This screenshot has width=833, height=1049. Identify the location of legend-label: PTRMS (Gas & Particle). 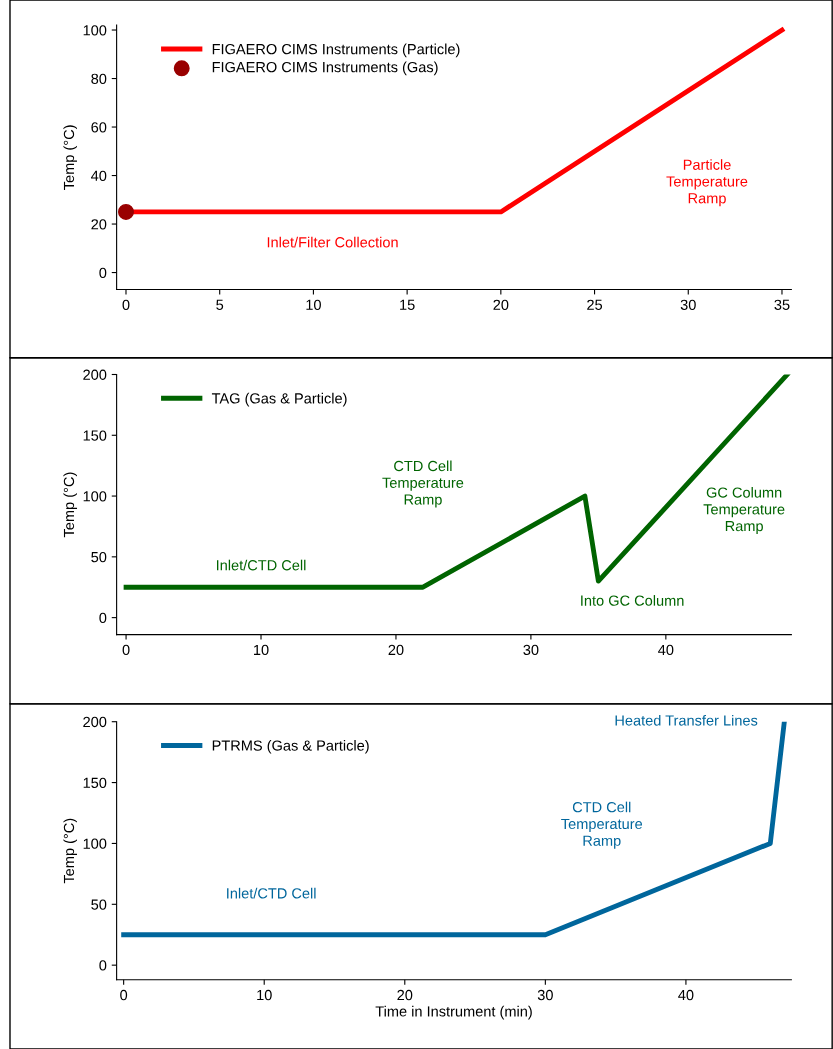
(290, 747).